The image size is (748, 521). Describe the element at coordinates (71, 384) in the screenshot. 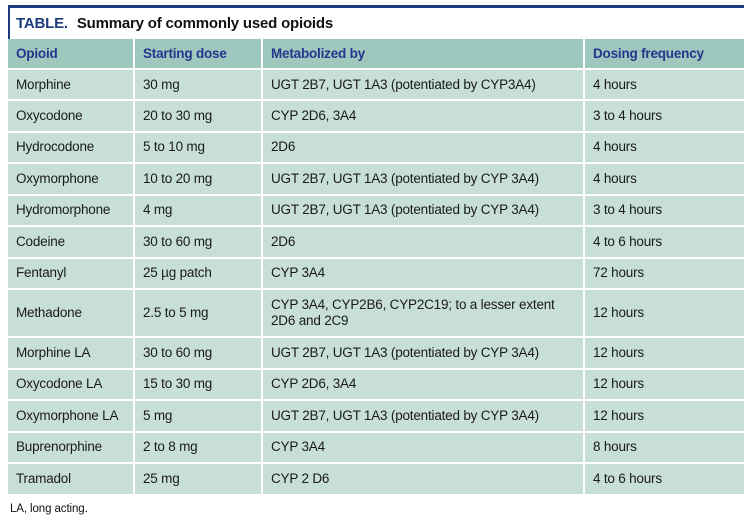

I see `cell-opioid: Oxycodone LA` at that location.